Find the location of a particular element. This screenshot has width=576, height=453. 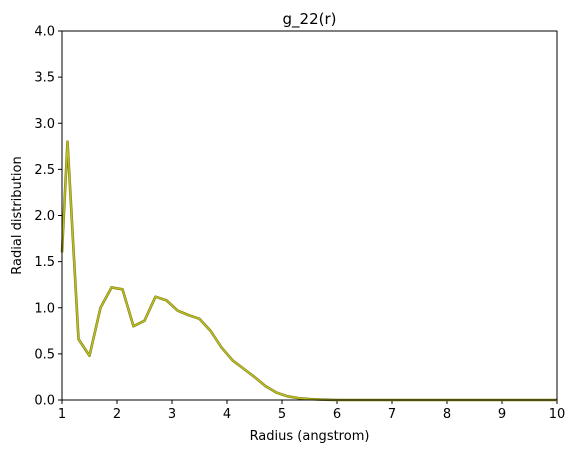

x-tick-label: 4 is located at coordinates (227, 414).